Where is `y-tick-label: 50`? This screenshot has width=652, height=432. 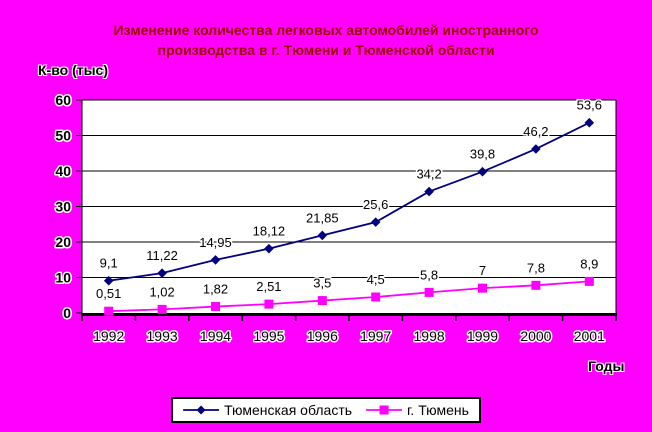
y-tick-label: 50 is located at coordinates (63, 136).